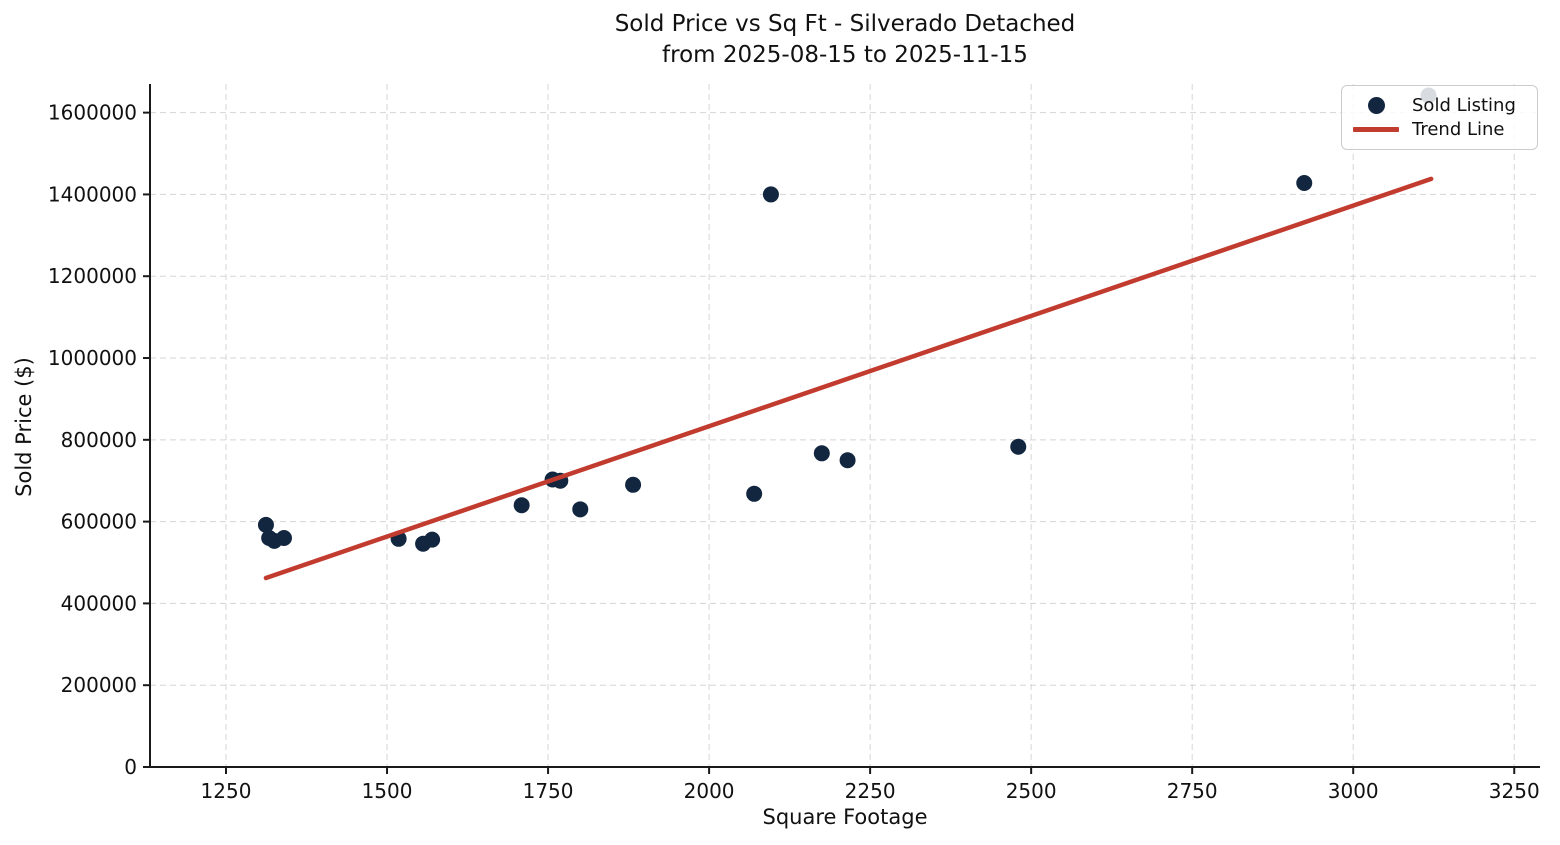  Describe the element at coordinates (99, 685) in the screenshot. I see `y-tick-label: 200000` at that location.